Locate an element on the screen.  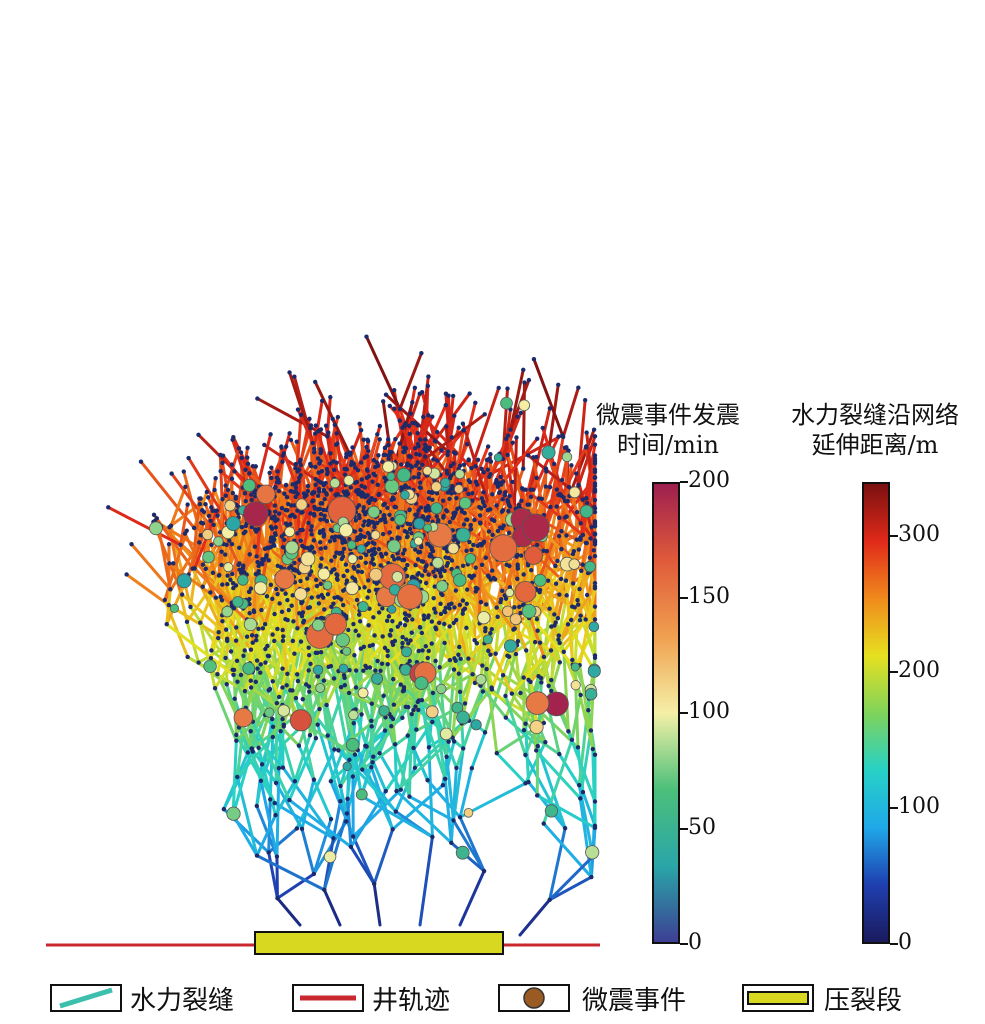
colorbar-distance-title-line2: 延伸距离/m is located at coordinates (875, 445).